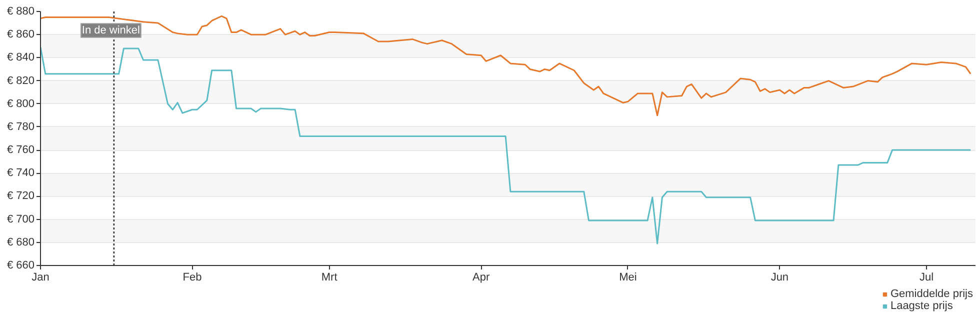 The image size is (980, 325). What do you see at coordinates (927, 278) in the screenshot?
I see `x-tick-label: Jul` at bounding box center [927, 278].